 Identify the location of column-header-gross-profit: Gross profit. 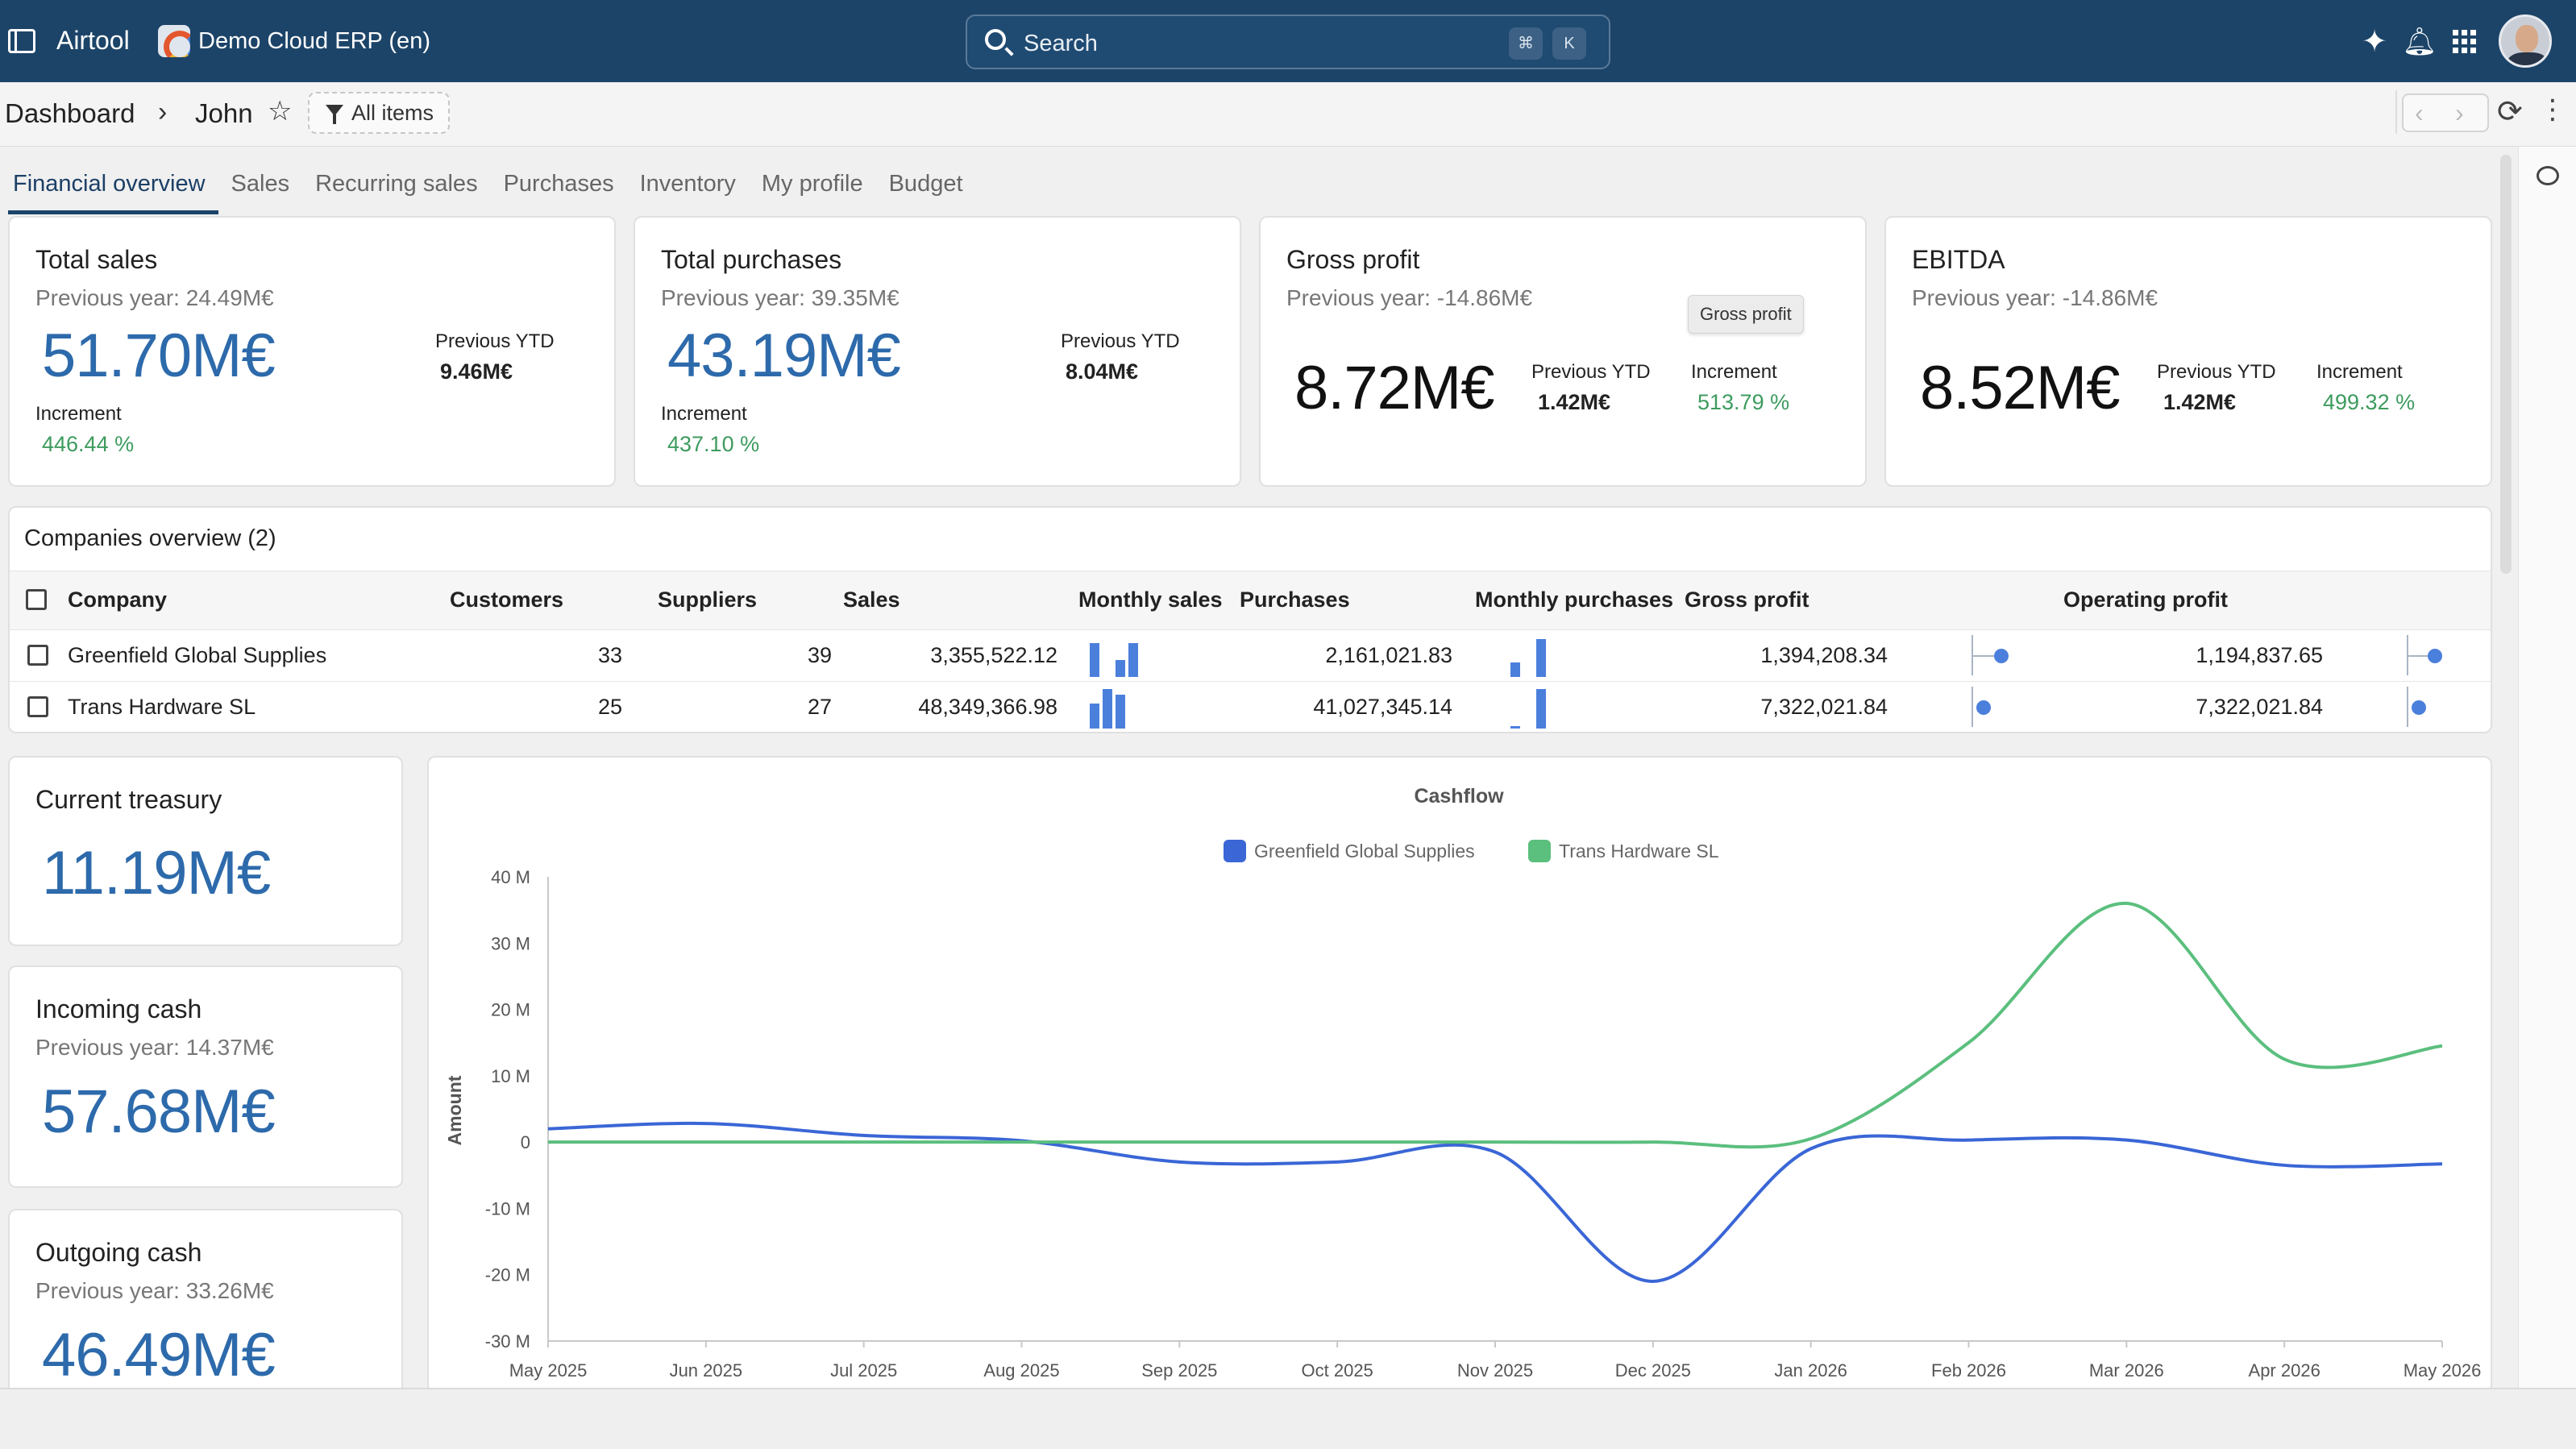
(1747, 599).